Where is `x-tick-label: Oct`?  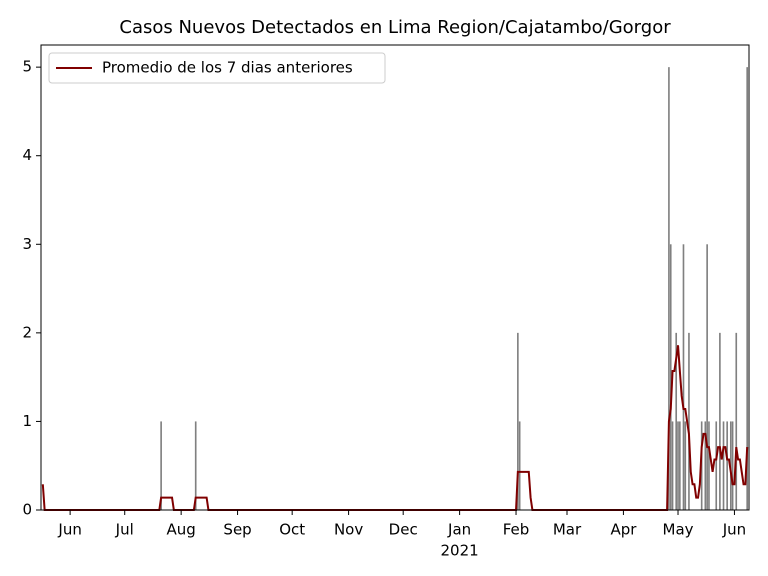
x-tick-label: Oct is located at coordinates (292, 530).